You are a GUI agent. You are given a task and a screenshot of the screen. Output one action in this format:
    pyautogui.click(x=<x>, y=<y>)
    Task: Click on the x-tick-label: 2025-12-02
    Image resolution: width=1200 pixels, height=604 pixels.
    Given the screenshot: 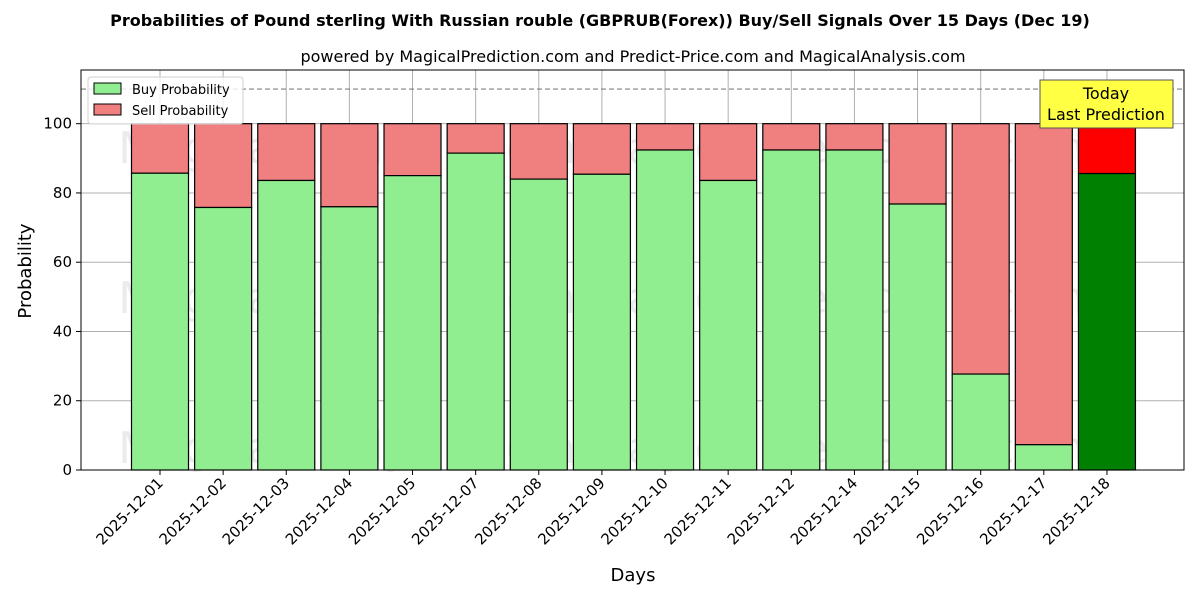 What is the action you would take?
    pyautogui.click(x=193, y=511)
    